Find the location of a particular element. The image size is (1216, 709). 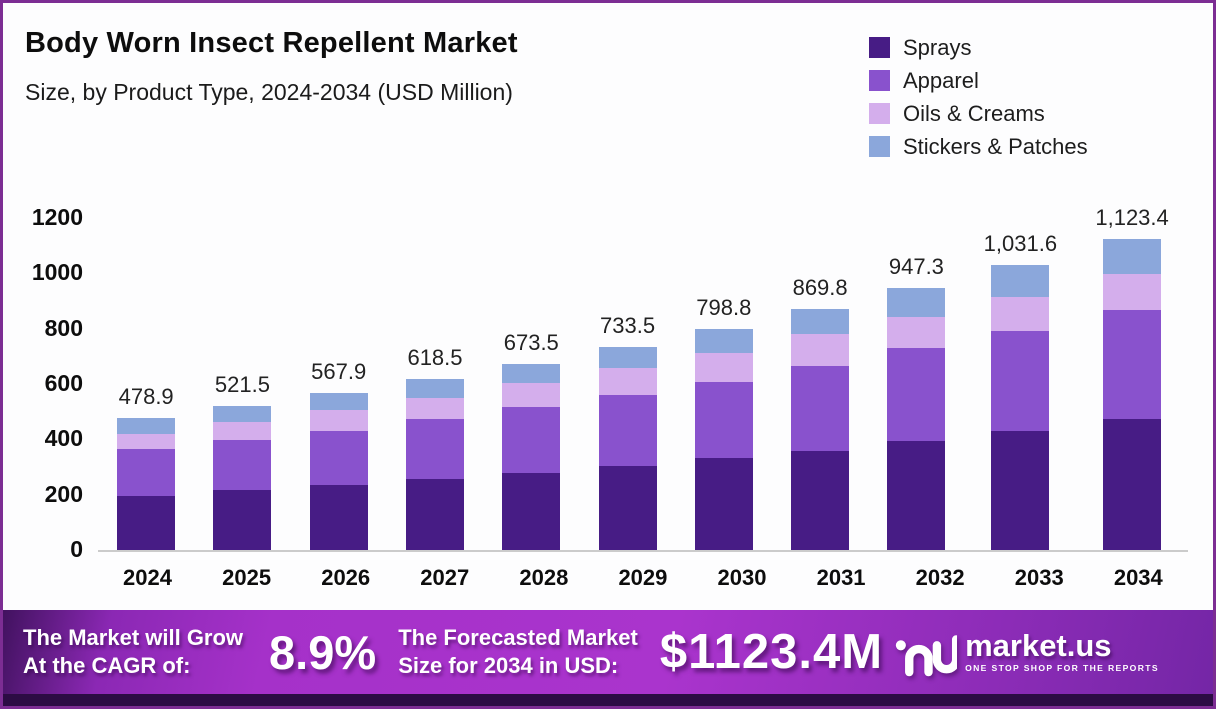

y-tick-200: 200 is located at coordinates (63, 493).